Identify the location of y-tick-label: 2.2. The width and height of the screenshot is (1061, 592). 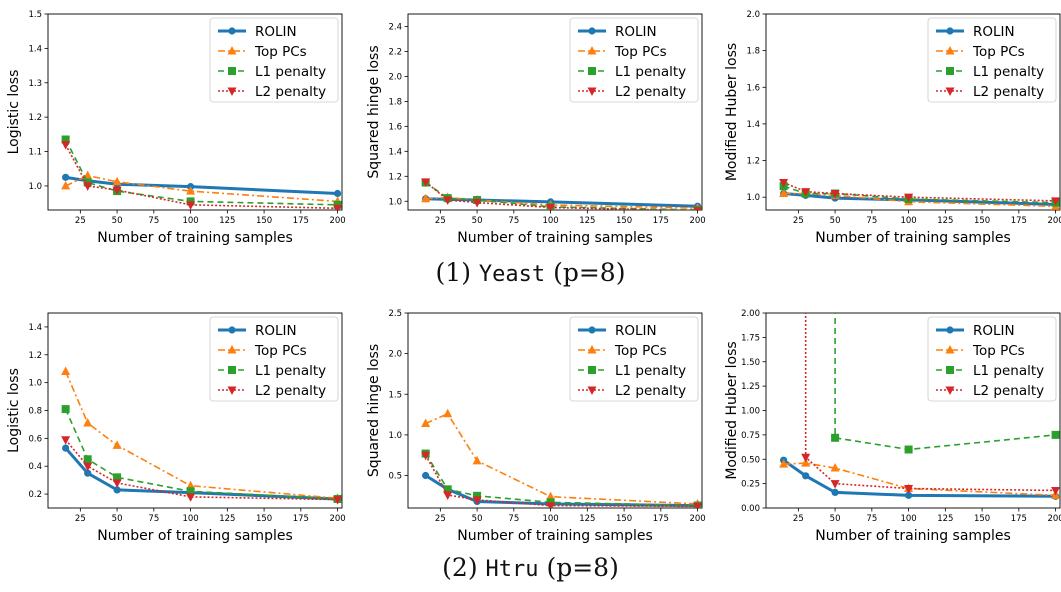
(395, 52).